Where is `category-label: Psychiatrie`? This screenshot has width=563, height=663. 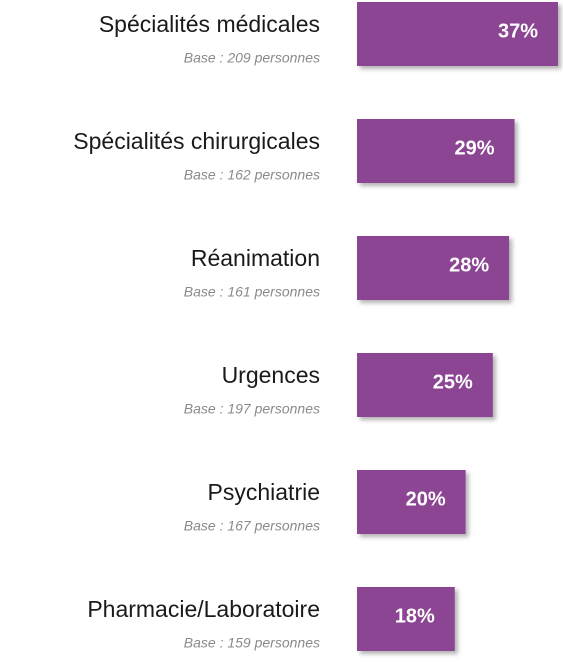
category-label: Psychiatrie is located at coordinates (264, 492).